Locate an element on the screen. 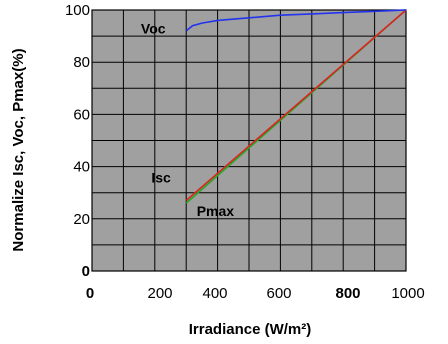  y-tick-label: 60 is located at coordinates (81, 114).